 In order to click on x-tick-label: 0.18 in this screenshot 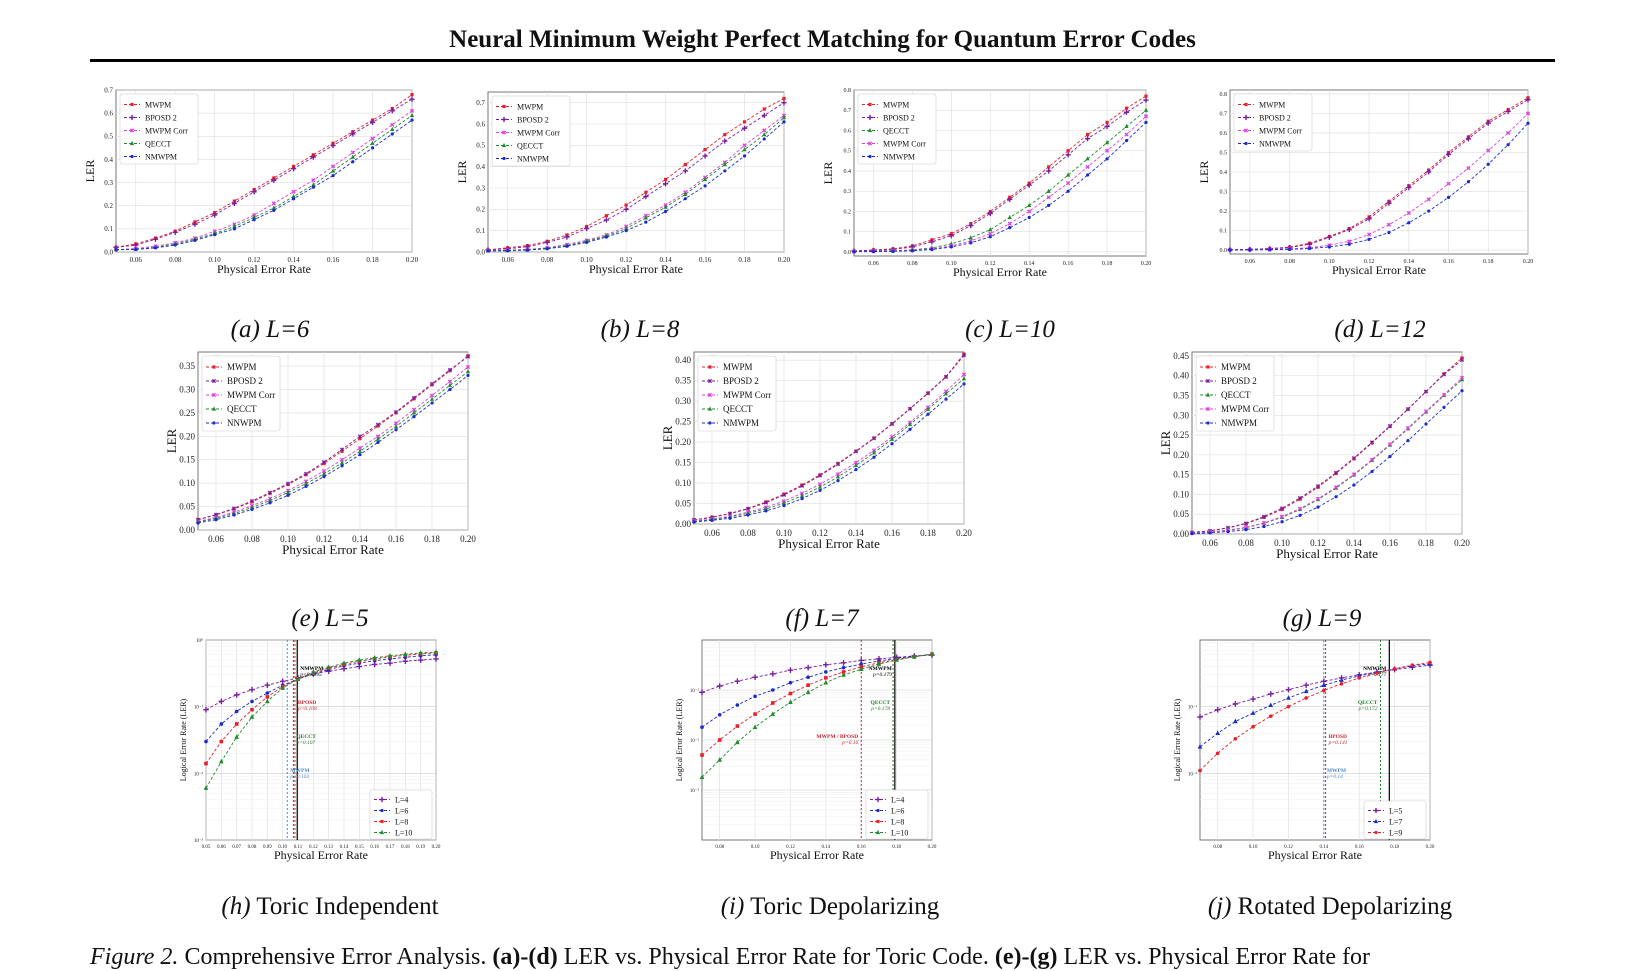, I will do `click(928, 533)`.